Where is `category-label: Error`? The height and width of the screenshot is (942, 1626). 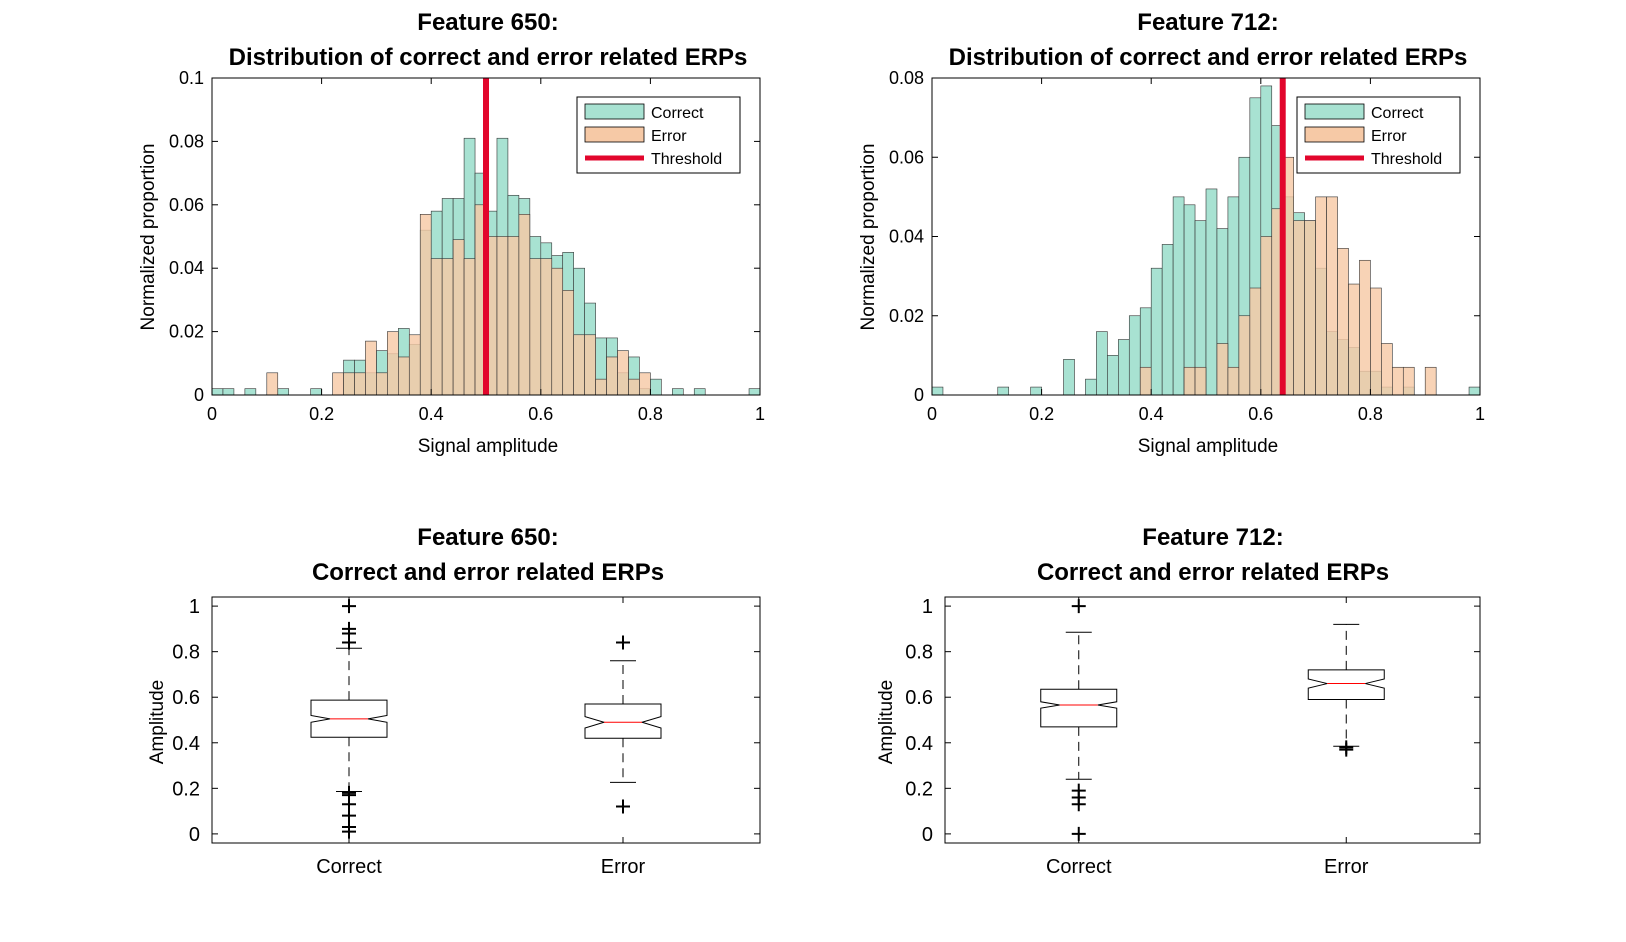
category-label: Error is located at coordinates (623, 867).